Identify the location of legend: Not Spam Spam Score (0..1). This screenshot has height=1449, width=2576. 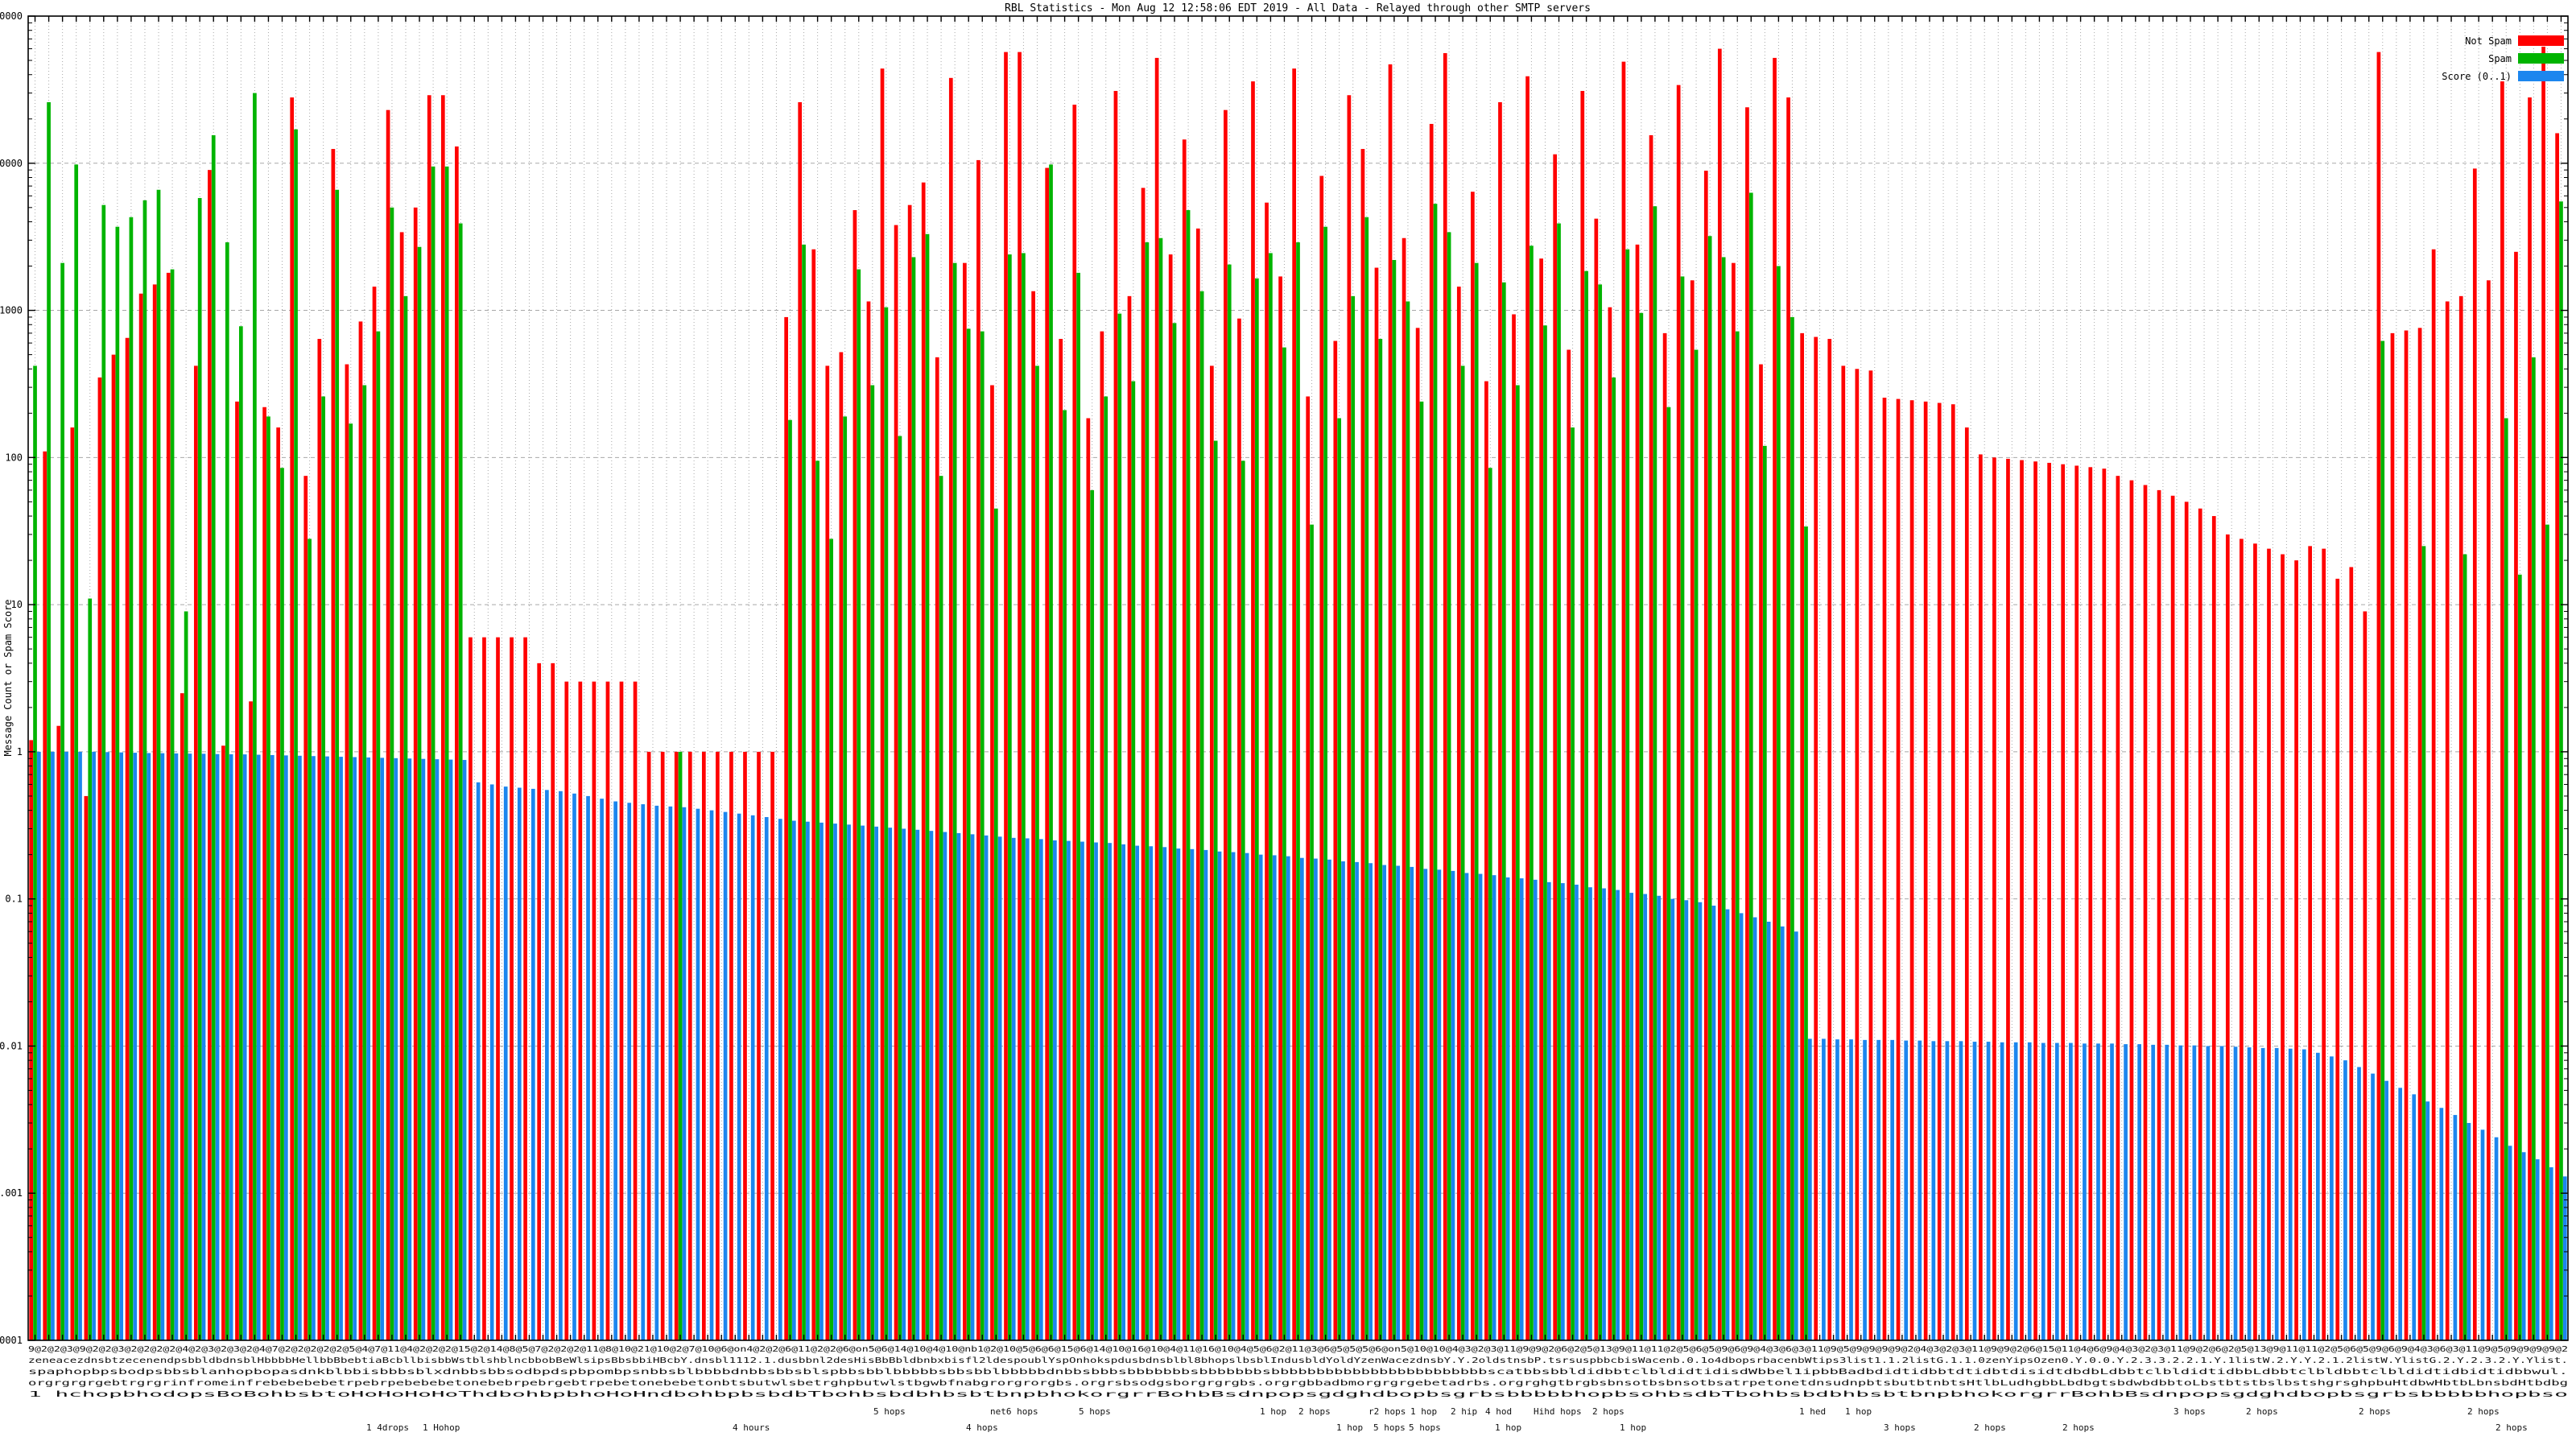
(2503, 58).